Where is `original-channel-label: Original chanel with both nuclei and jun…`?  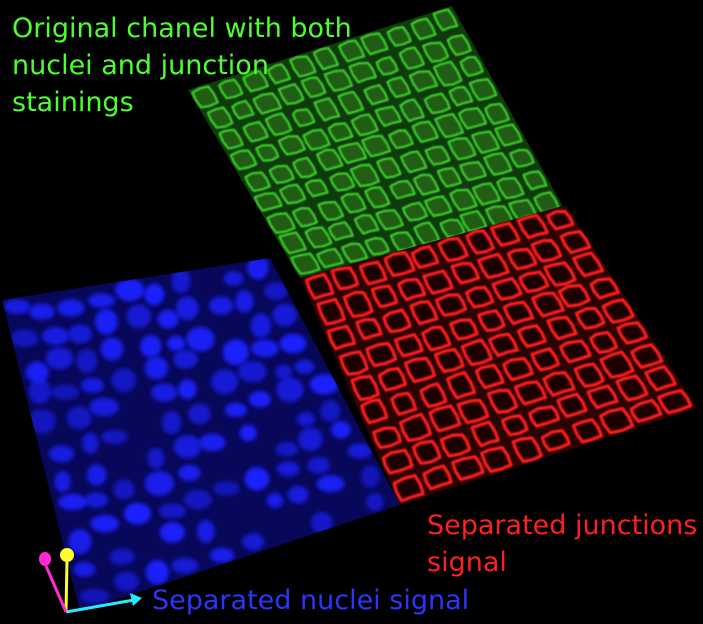
original-channel-label: Original chanel with both nuclei and jun… is located at coordinates (182, 65).